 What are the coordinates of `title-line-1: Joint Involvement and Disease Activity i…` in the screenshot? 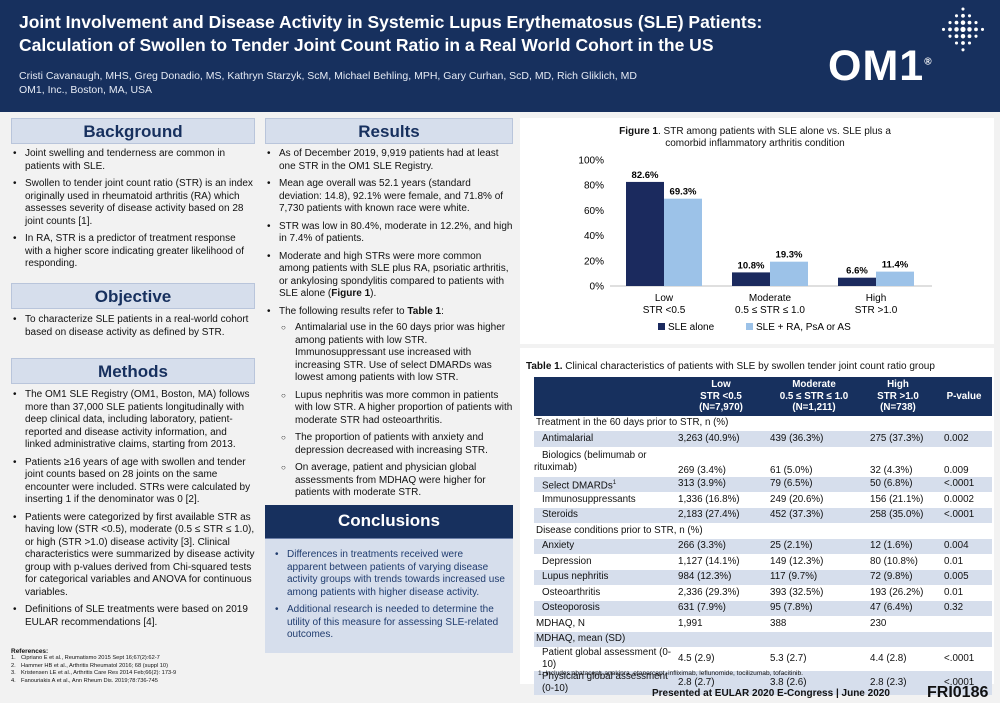 It's located at (391, 22).